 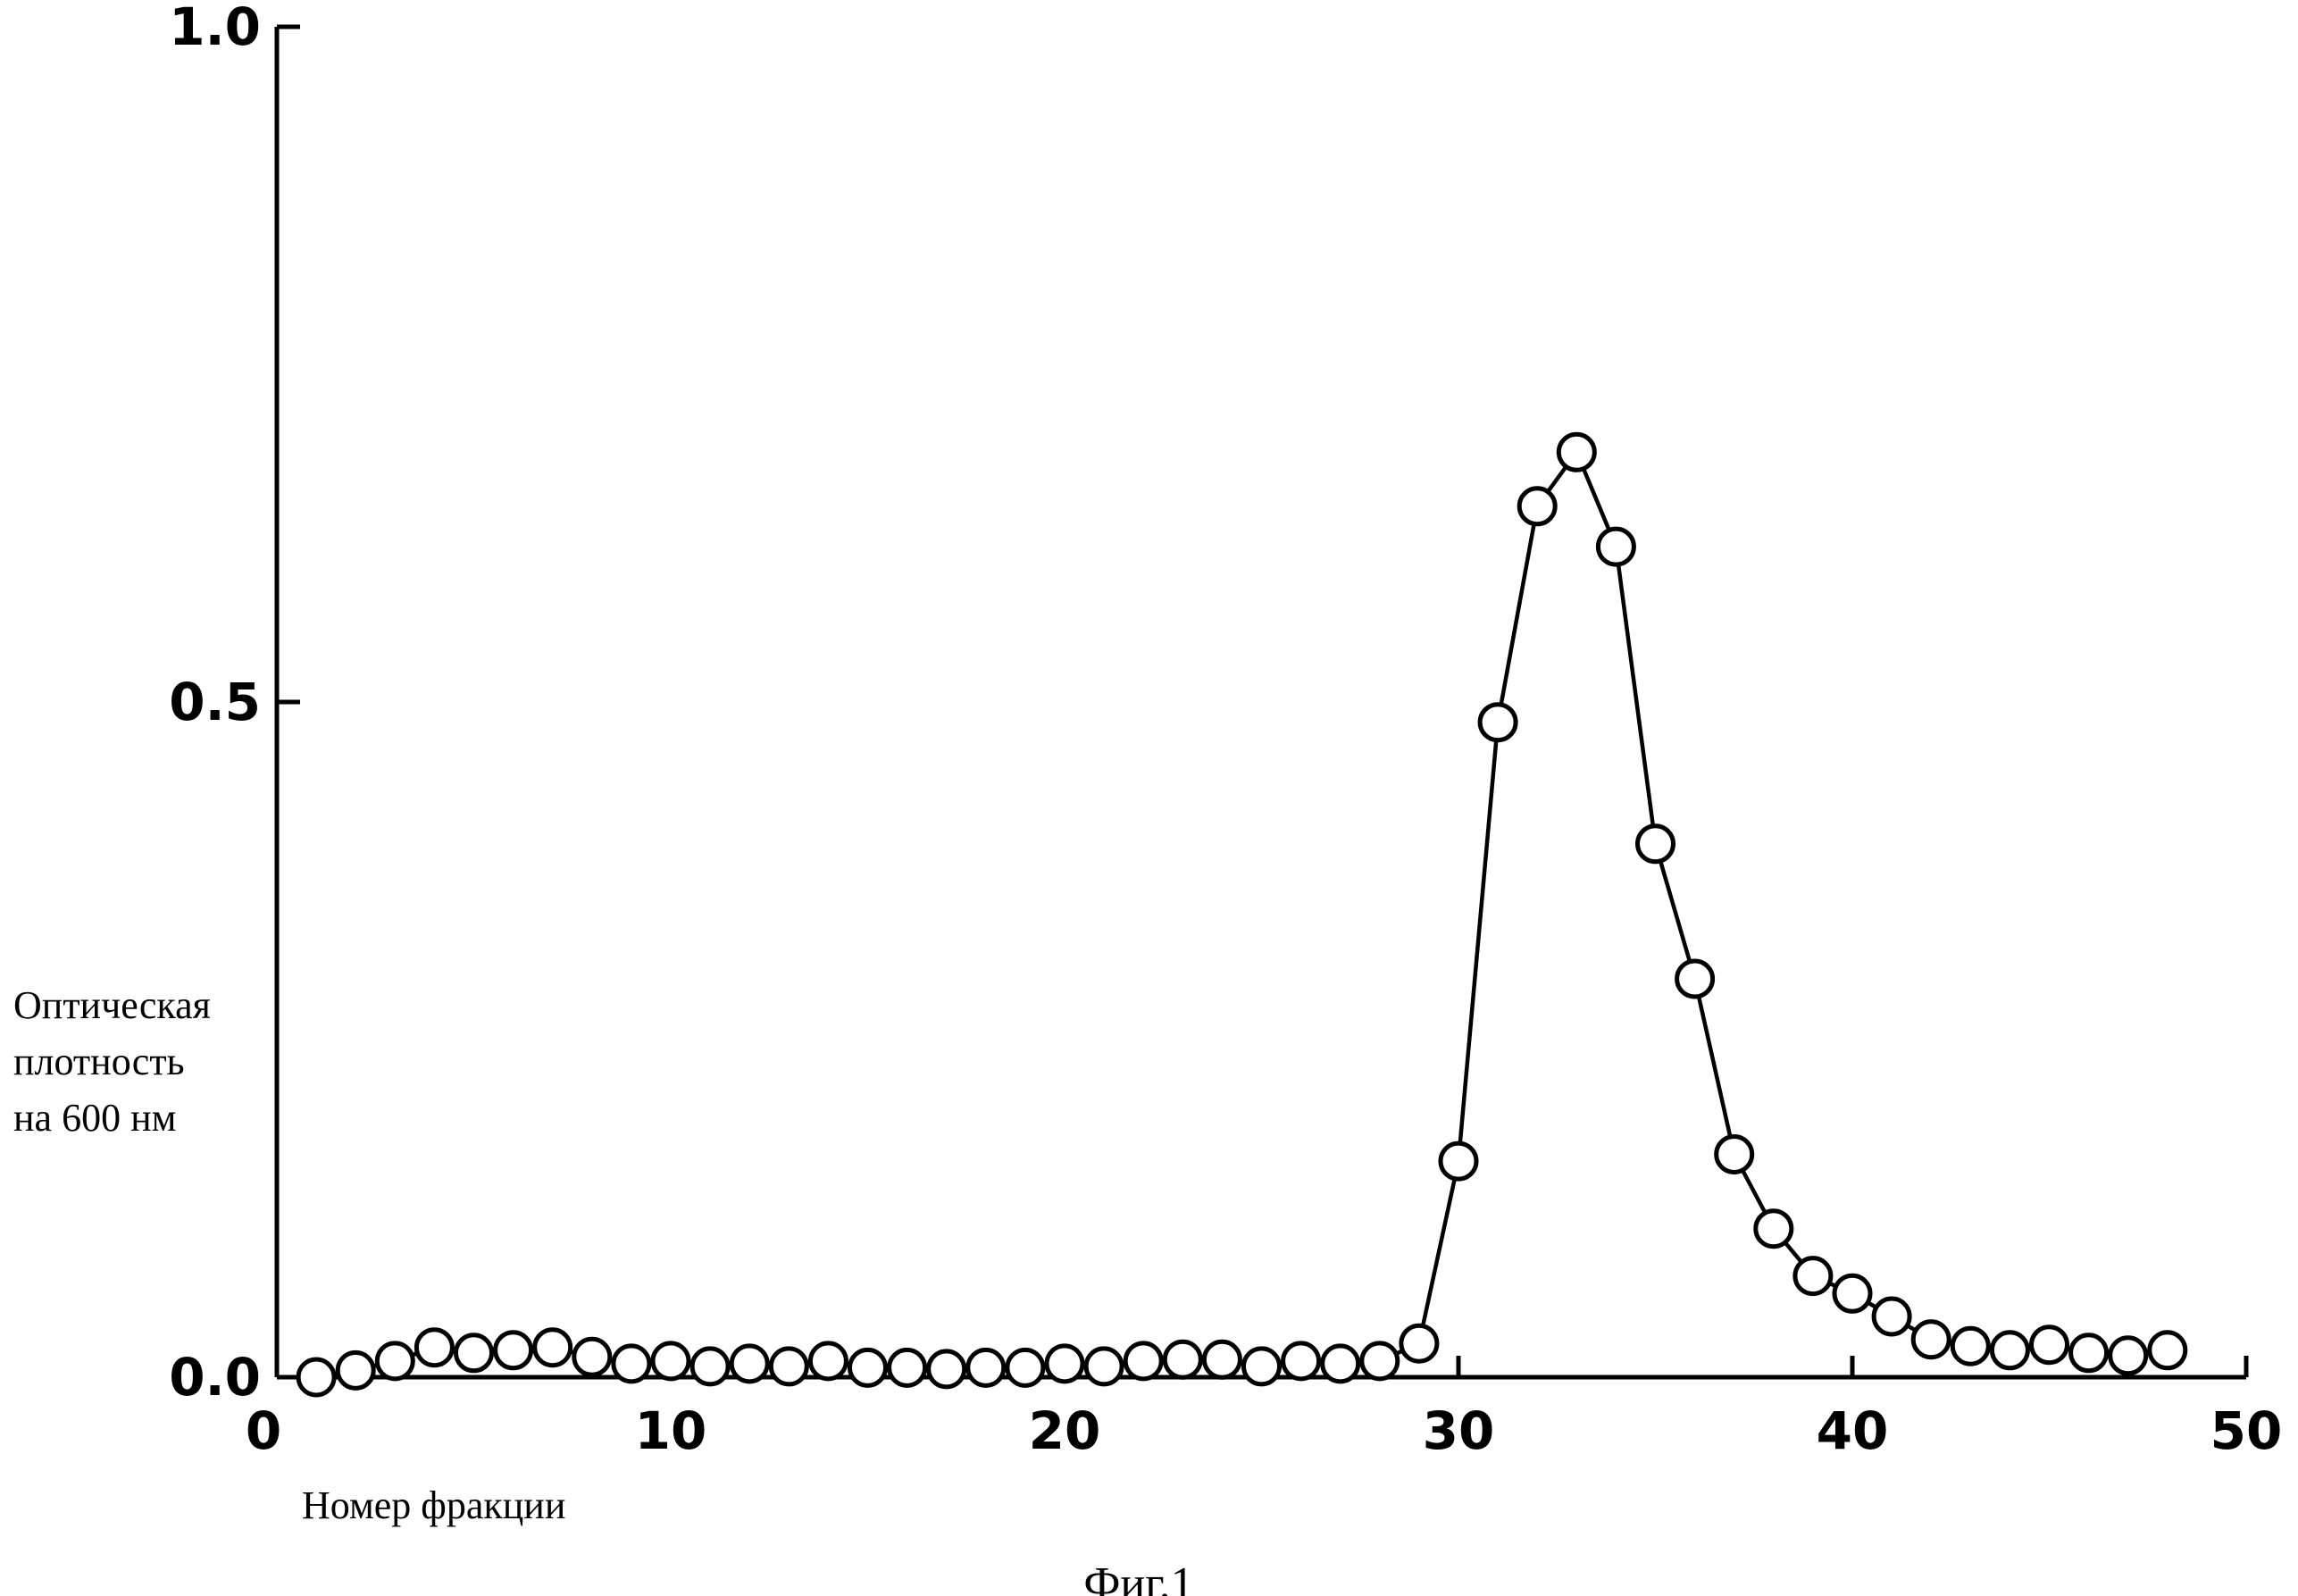 What do you see at coordinates (1065, 1430) in the screenshot?
I see `x-tick-label: 20` at bounding box center [1065, 1430].